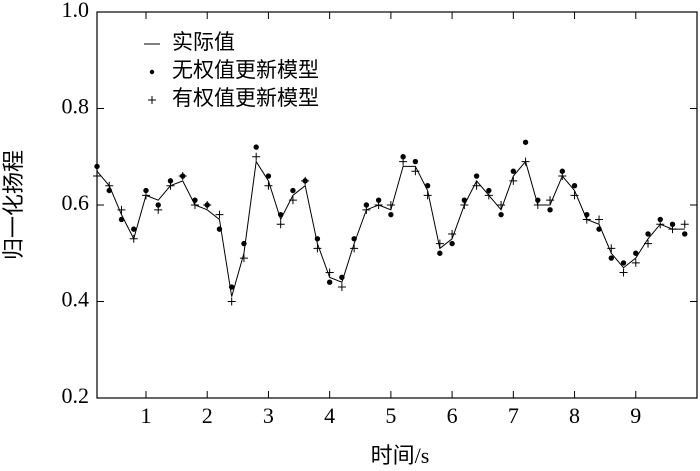 Image resolution: width=700 pixels, height=471 pixels. What do you see at coordinates (329, 415) in the screenshot?
I see `x-tick-label: 4` at bounding box center [329, 415].